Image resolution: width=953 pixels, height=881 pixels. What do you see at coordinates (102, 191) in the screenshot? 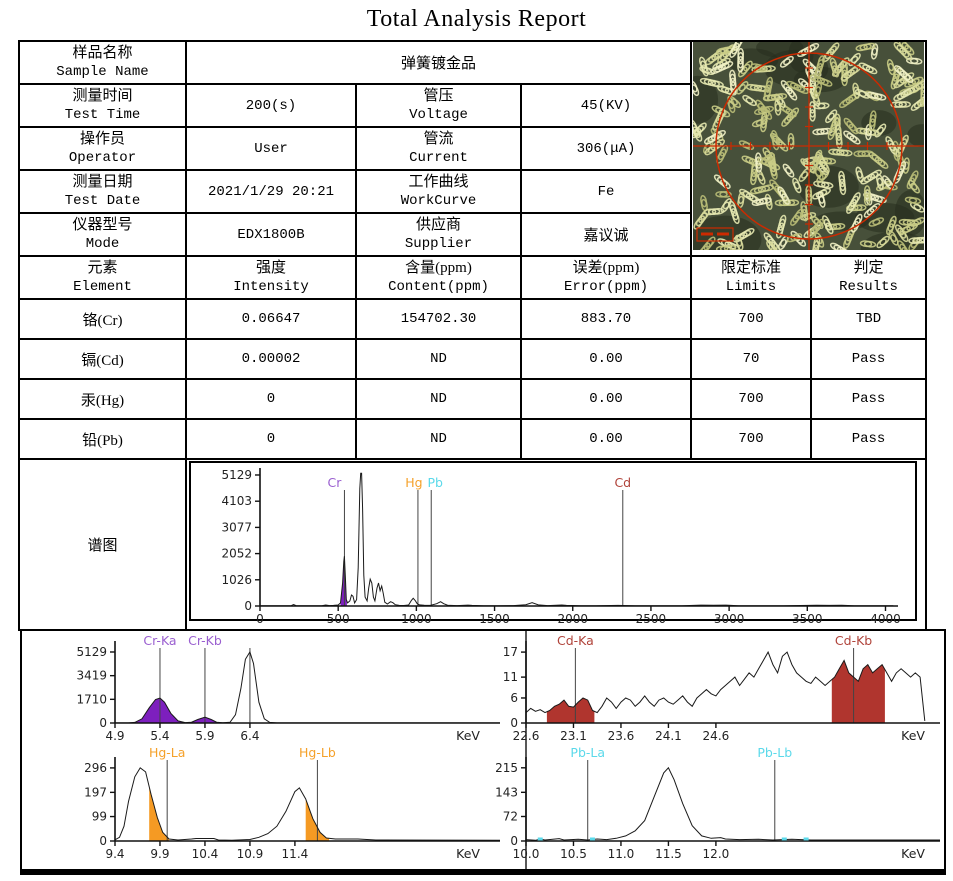
I see `info-label-test-date: 测量日期 Test Date` at bounding box center [102, 191].